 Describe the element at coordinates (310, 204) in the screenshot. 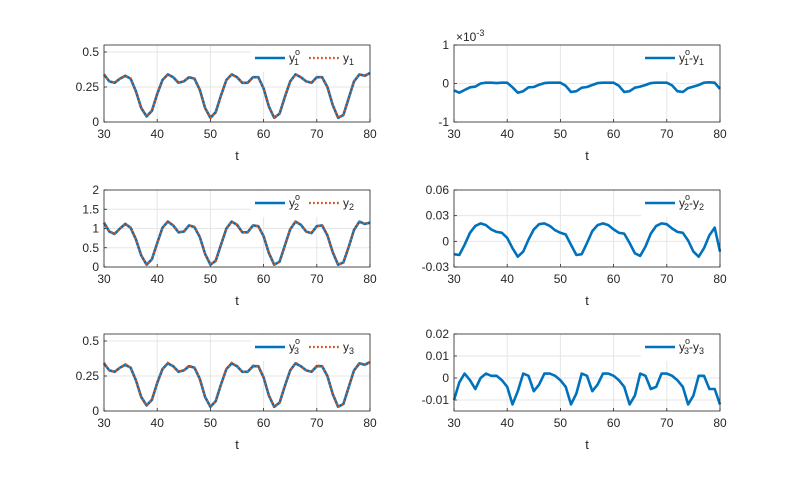

I see `legend: yo2​ y2​` at that location.